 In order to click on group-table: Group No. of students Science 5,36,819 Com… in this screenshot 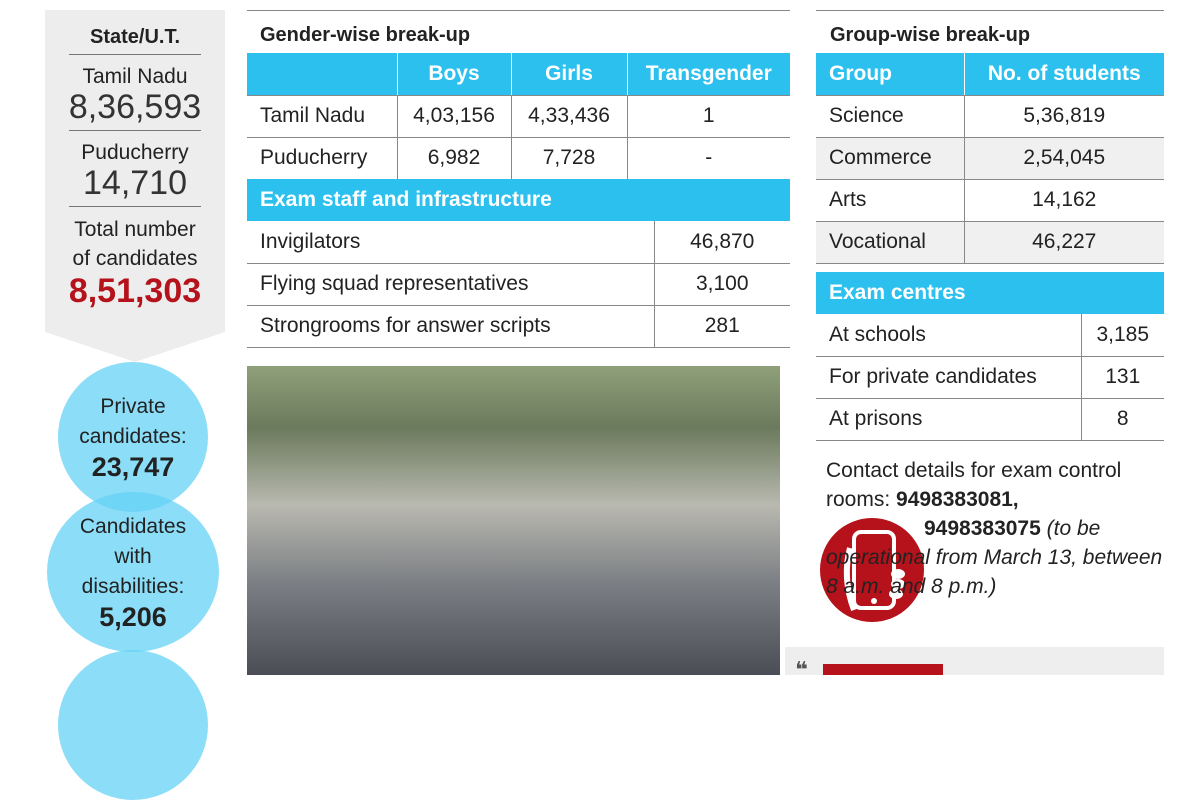, I will do `click(990, 158)`.